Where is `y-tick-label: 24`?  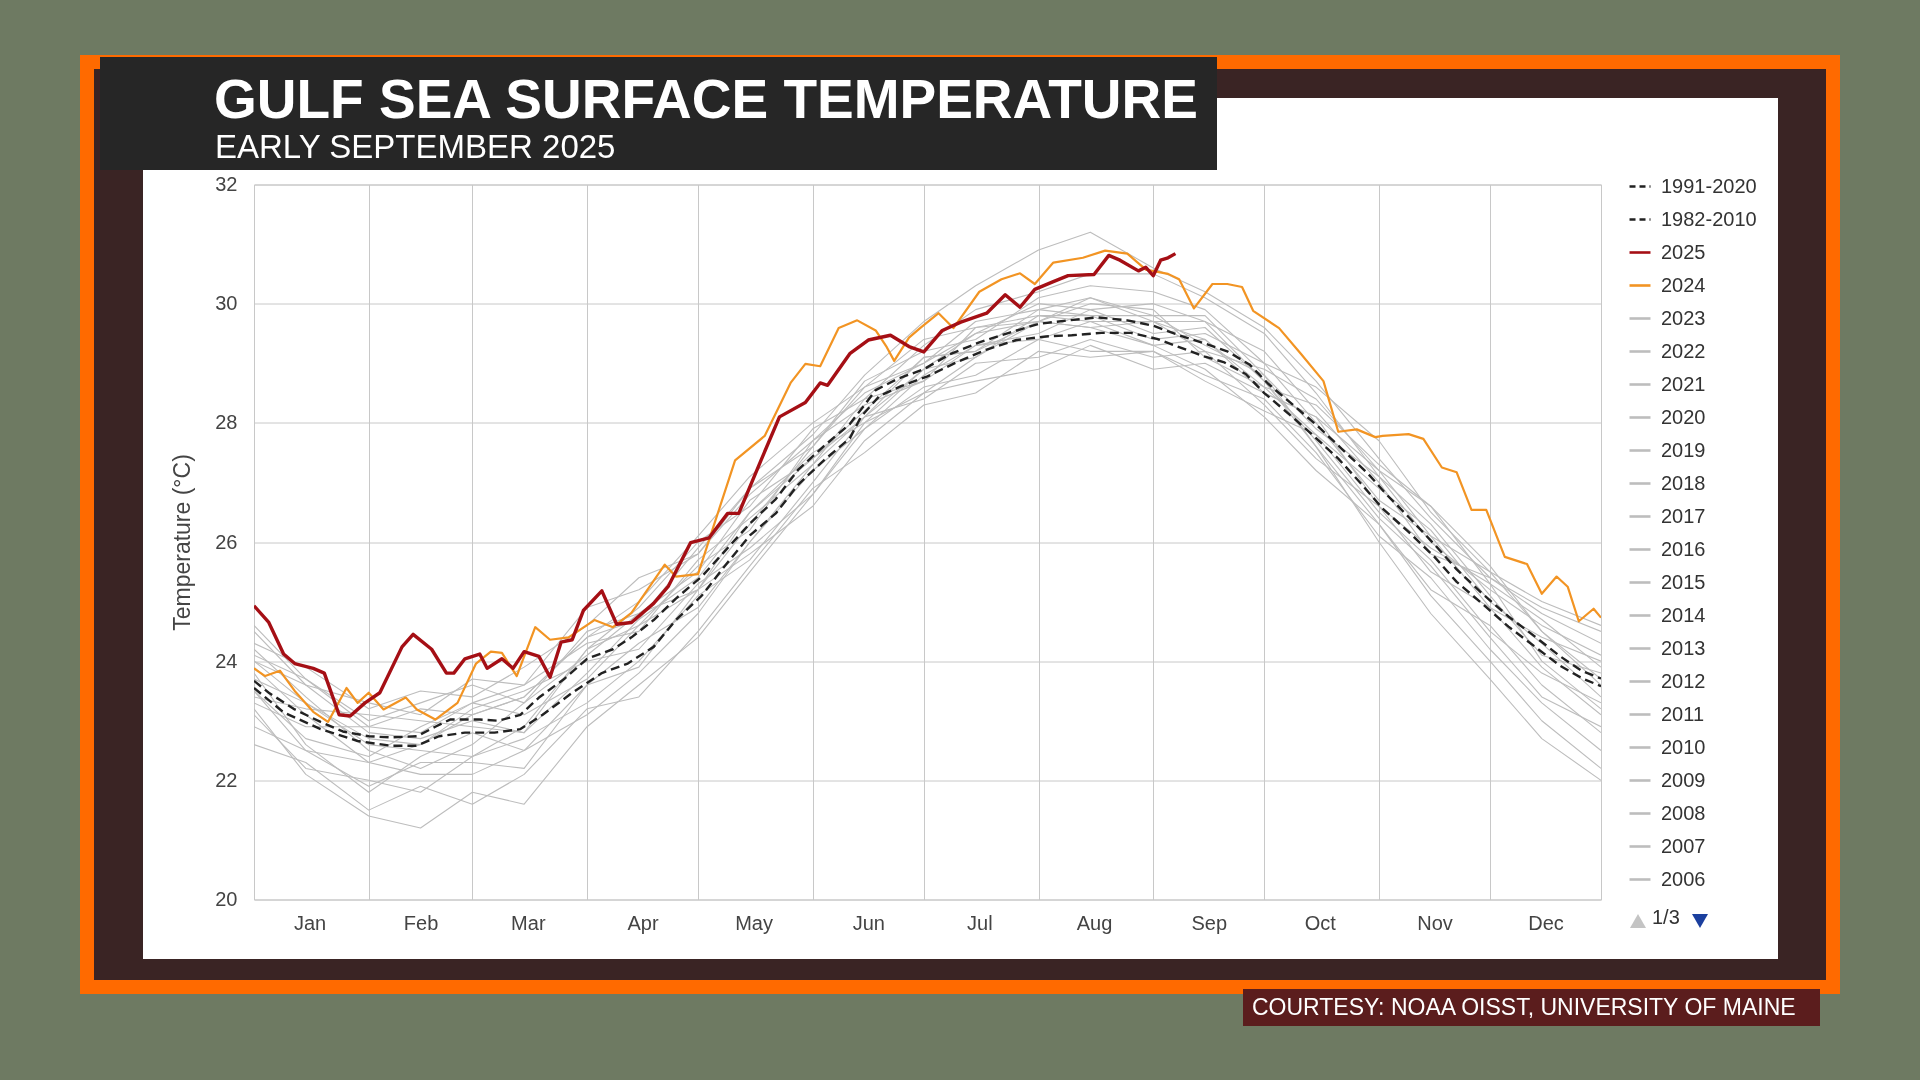 y-tick-label: 24 is located at coordinates (226, 660).